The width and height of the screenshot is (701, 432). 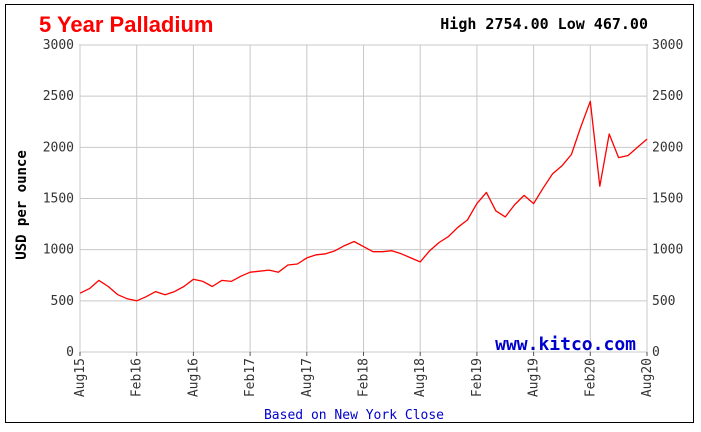 I want to click on x-tick-label: Feb20, so click(x=590, y=377).